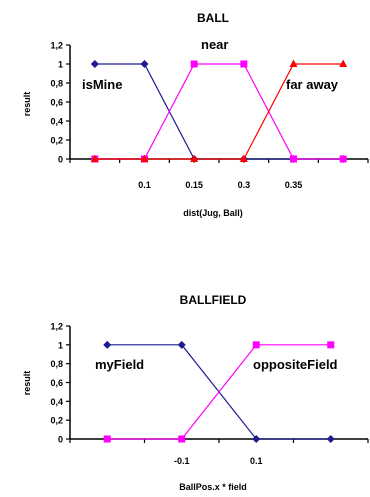 This screenshot has width=370, height=497. What do you see at coordinates (294, 185) in the screenshot?
I see `x-tick-label: 0.35` at bounding box center [294, 185].